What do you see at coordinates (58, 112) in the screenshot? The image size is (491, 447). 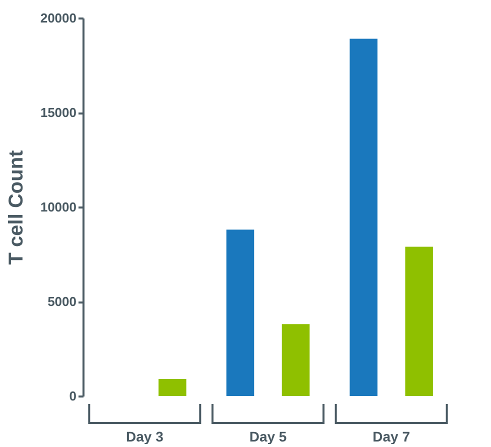 I see `y-tick-label: 15000` at bounding box center [58, 112].